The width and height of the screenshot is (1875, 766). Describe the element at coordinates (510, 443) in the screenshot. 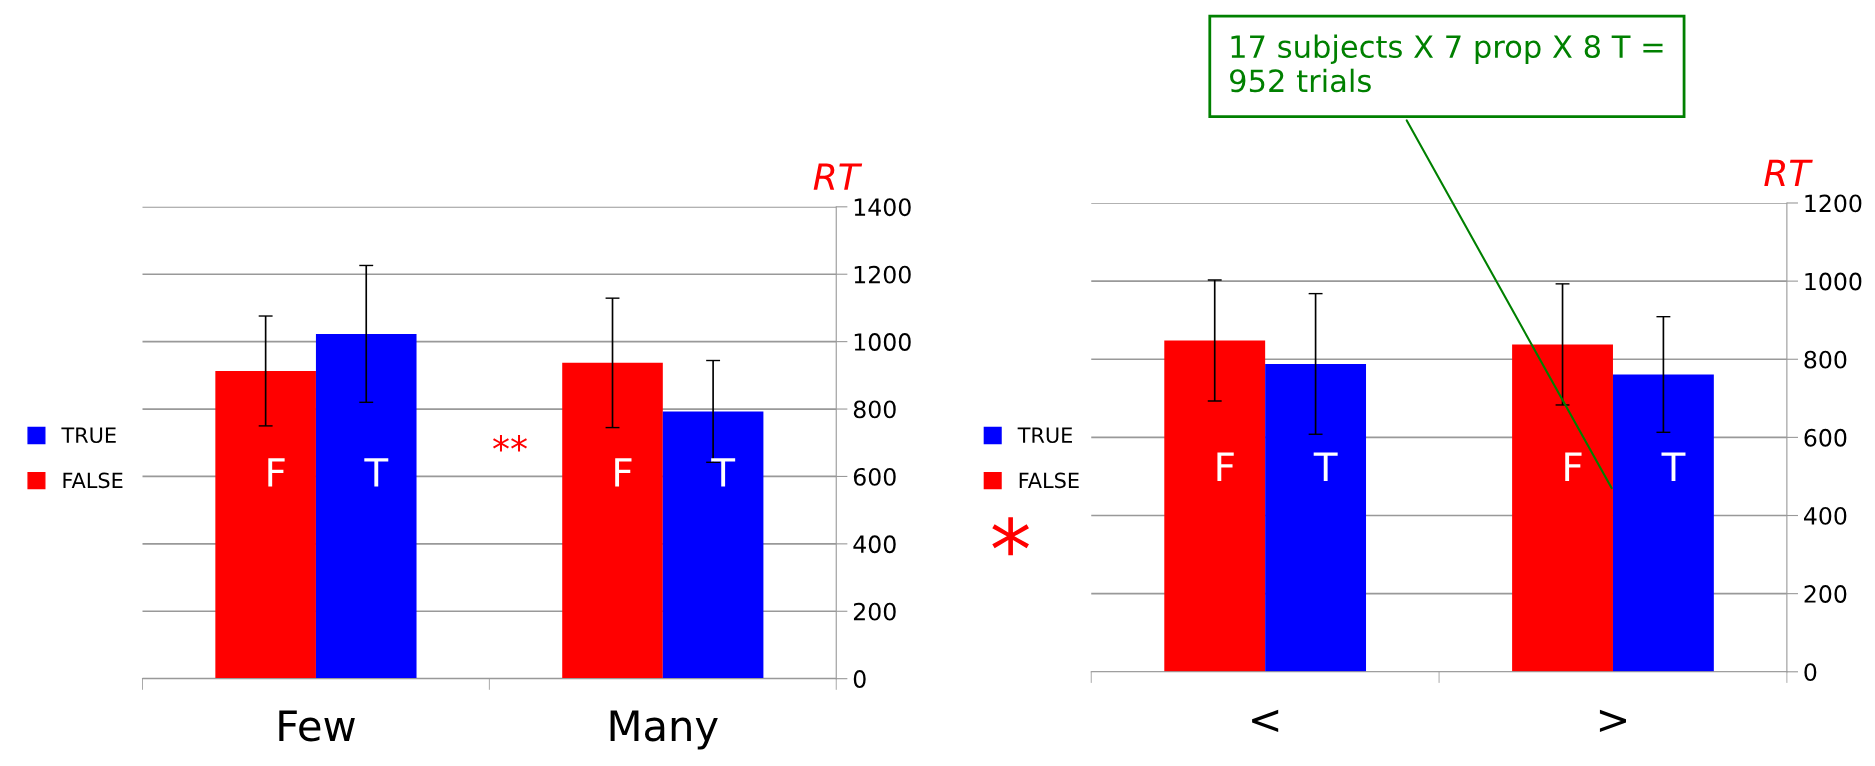

I see `annotation: **` at that location.